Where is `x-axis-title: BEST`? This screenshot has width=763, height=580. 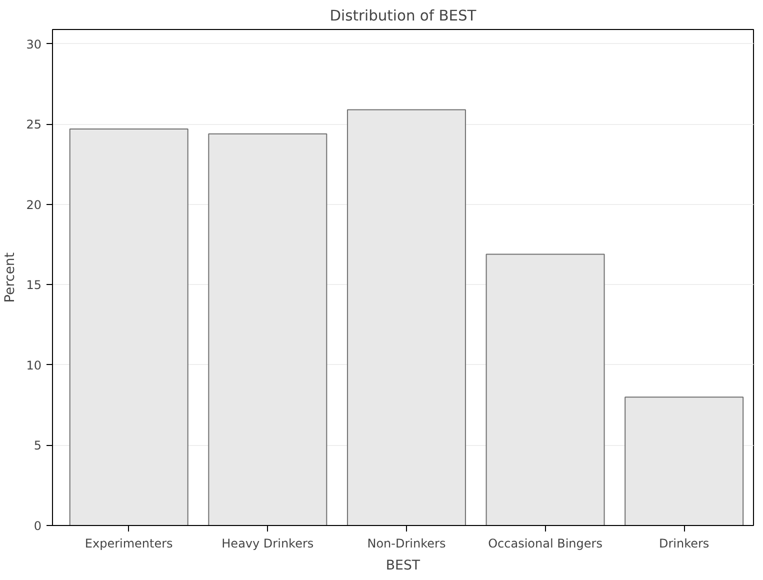 x-axis-title: BEST is located at coordinates (403, 566).